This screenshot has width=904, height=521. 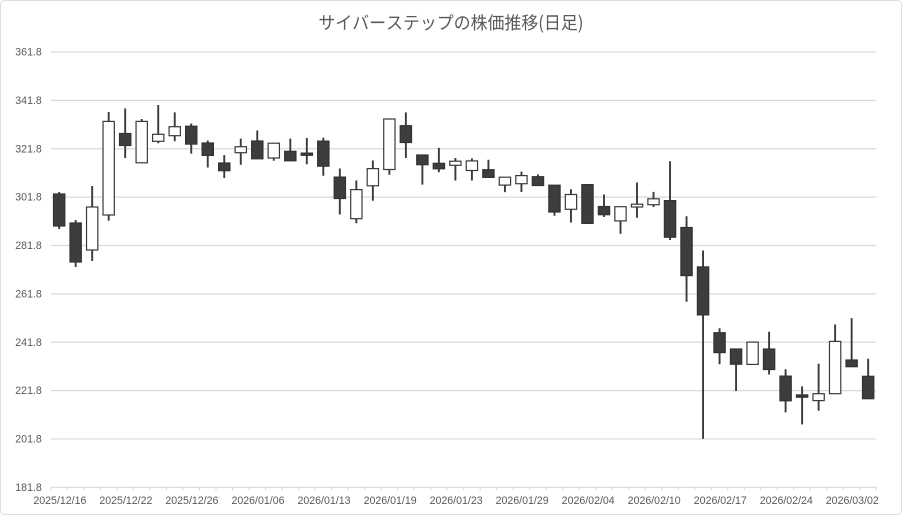 I want to click on svg-text: 2026/02/10, so click(x=654, y=501).